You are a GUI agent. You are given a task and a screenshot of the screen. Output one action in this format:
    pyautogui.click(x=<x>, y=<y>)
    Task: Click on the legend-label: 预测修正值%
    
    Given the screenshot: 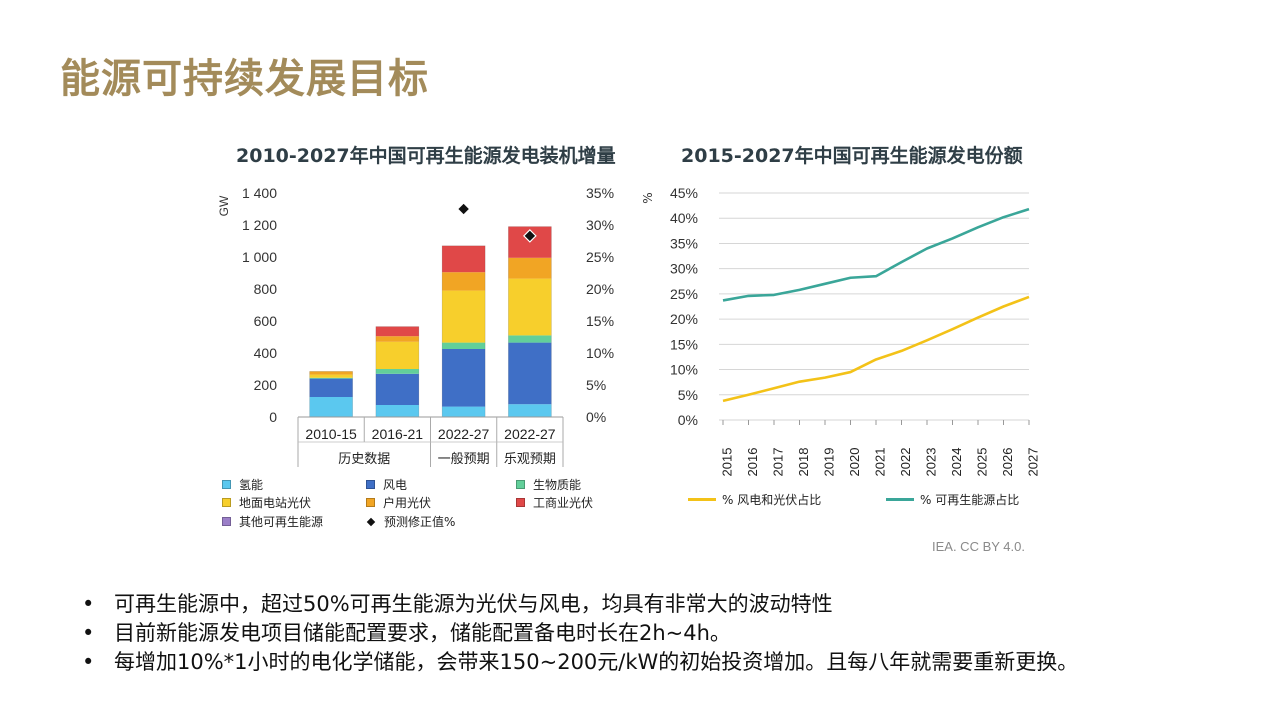 What is the action you would take?
    pyautogui.click(x=420, y=522)
    